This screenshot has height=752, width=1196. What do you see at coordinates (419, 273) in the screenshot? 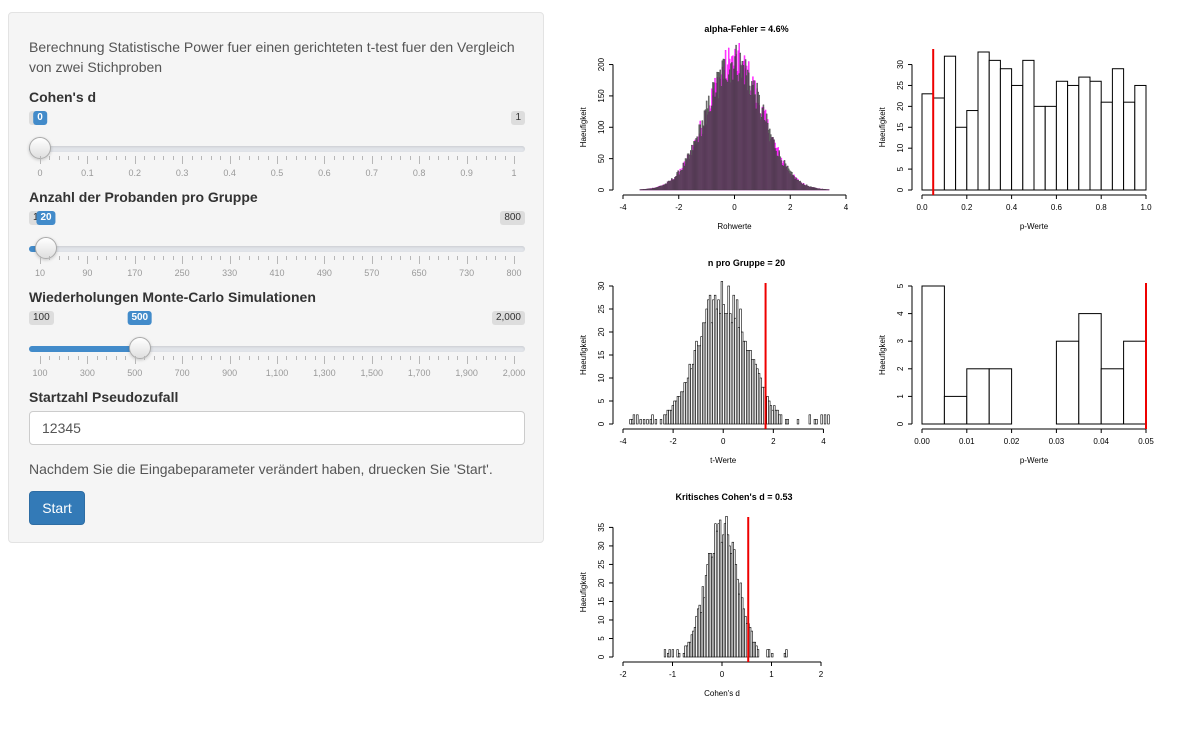
I see `slider-tick-label: 650` at bounding box center [419, 273].